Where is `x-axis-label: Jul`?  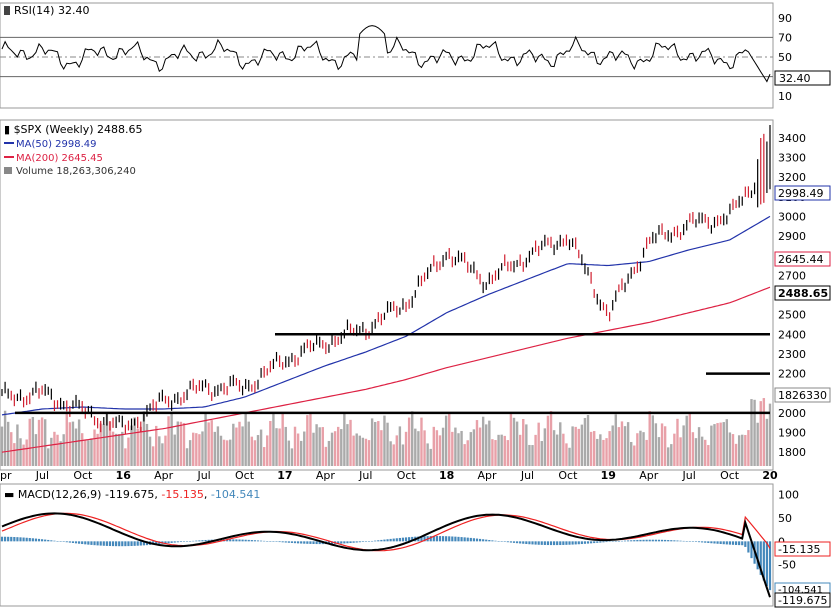 x-axis-label: Jul is located at coordinates (689, 475).